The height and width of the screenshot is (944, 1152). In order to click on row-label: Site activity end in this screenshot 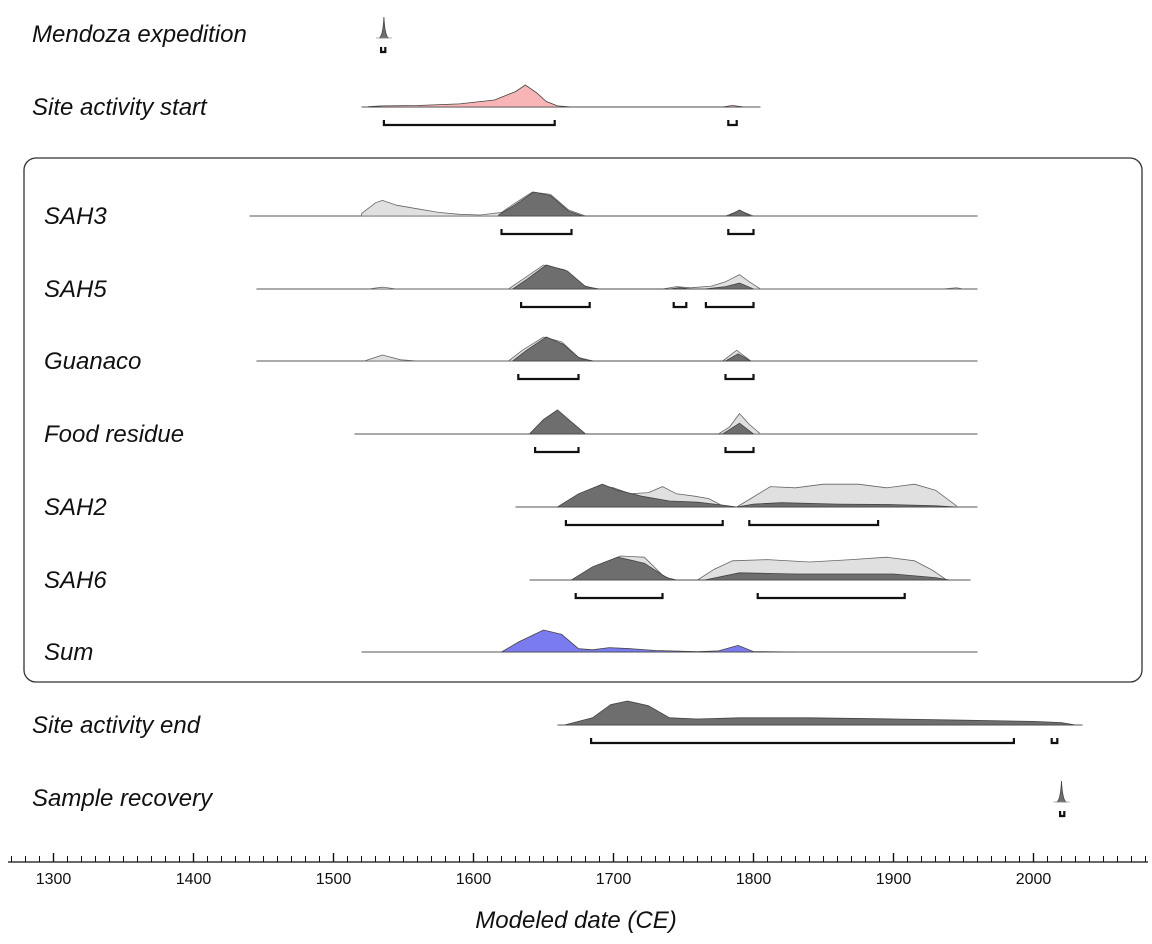, I will do `click(116, 725)`.